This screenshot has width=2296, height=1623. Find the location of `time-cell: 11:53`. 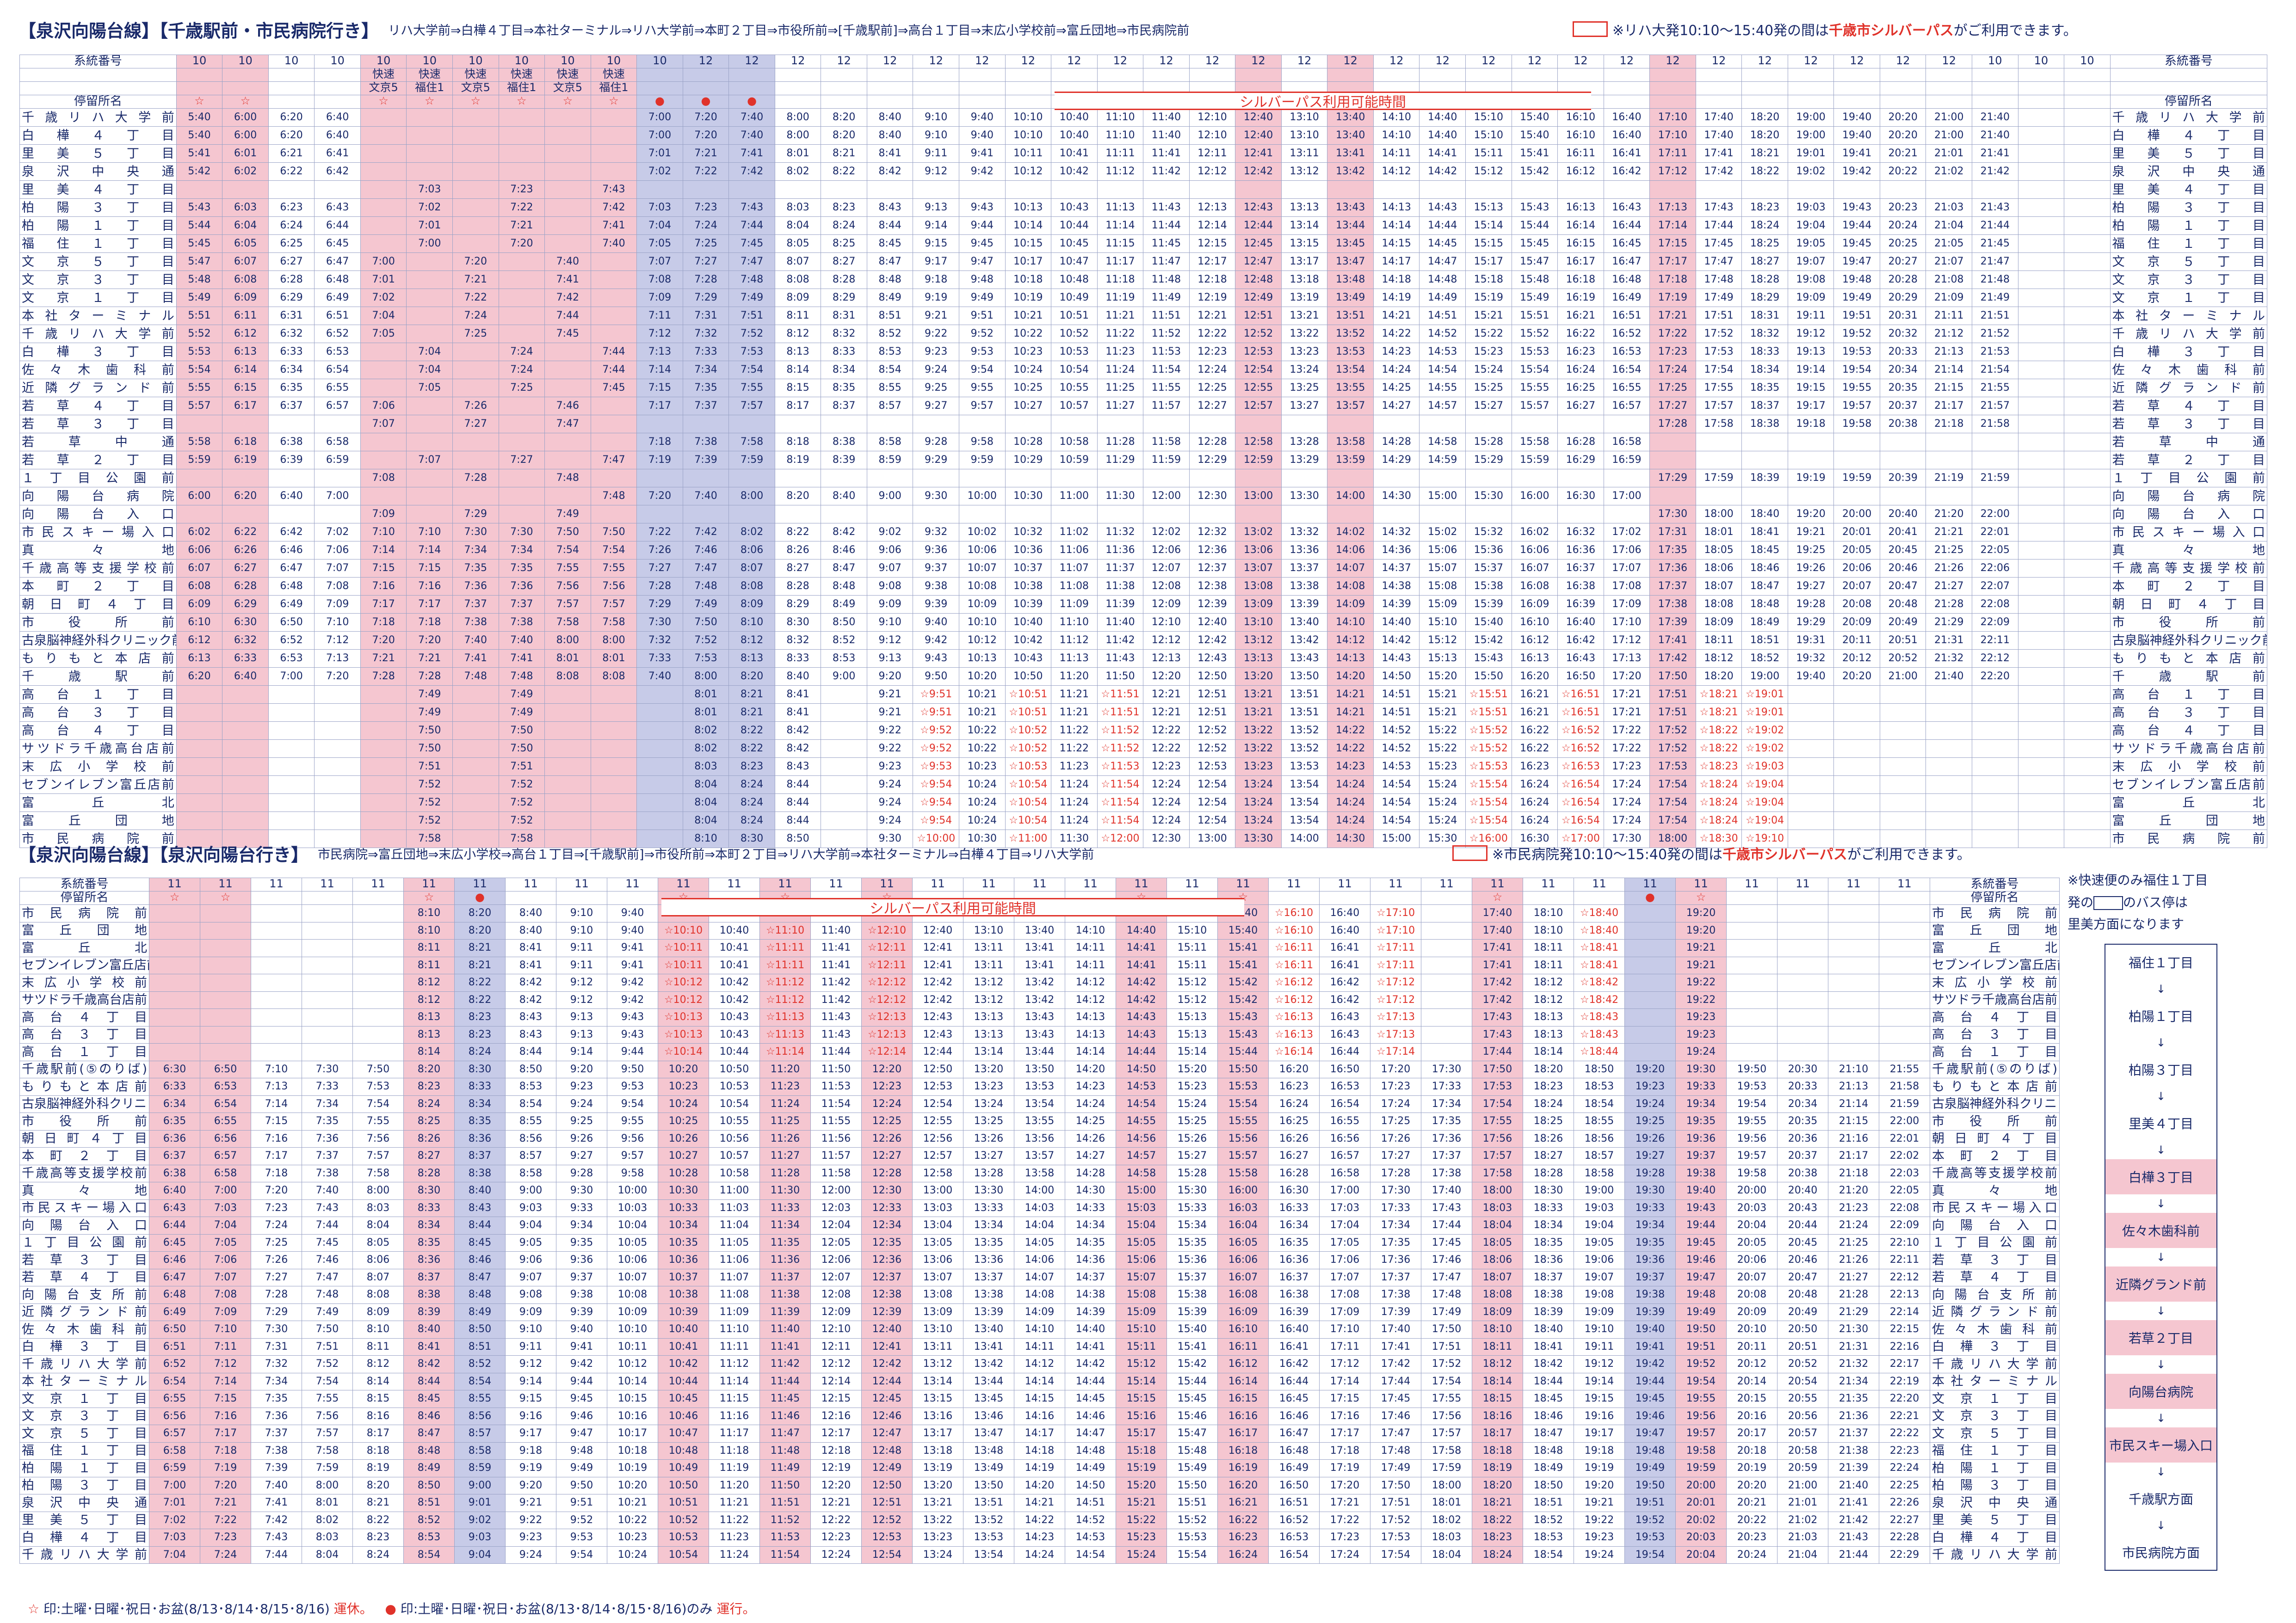

time-cell: 11:53 is located at coordinates (836, 1087).